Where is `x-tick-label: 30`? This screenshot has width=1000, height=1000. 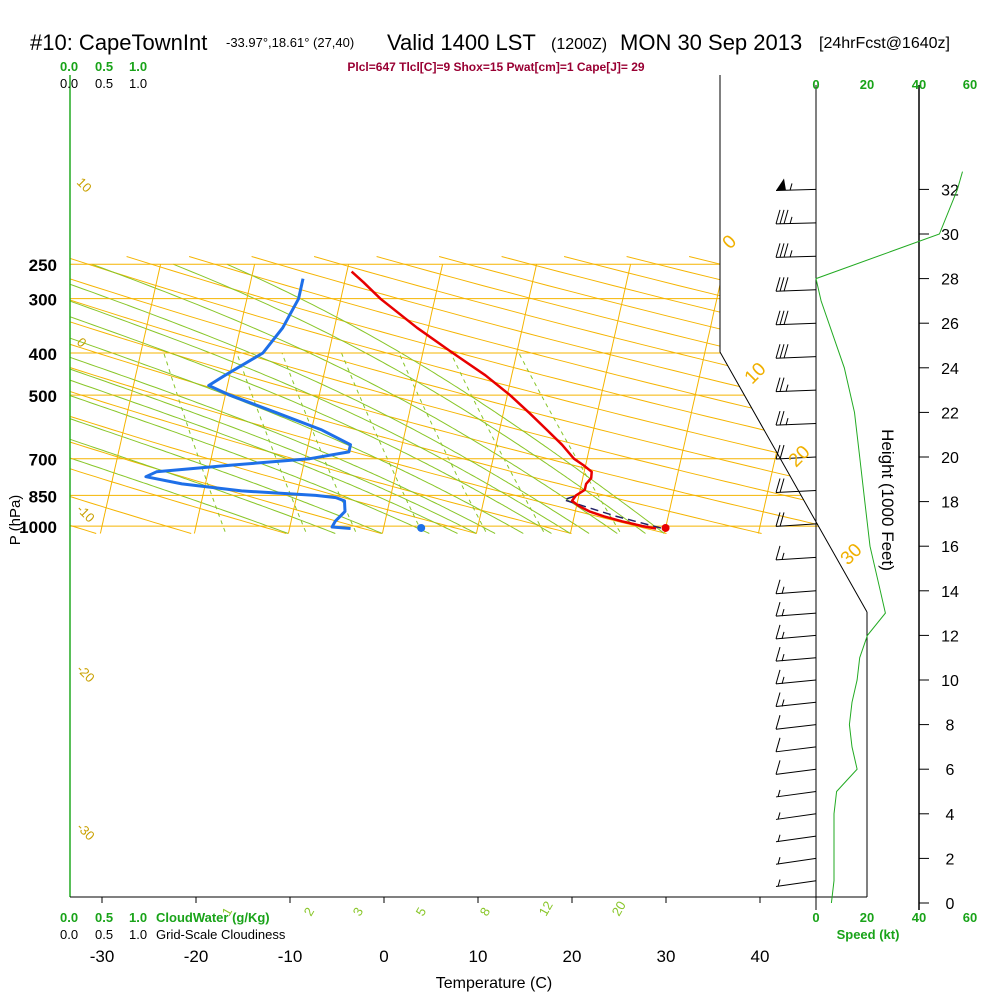
x-tick-label: 30 is located at coordinates (666, 956).